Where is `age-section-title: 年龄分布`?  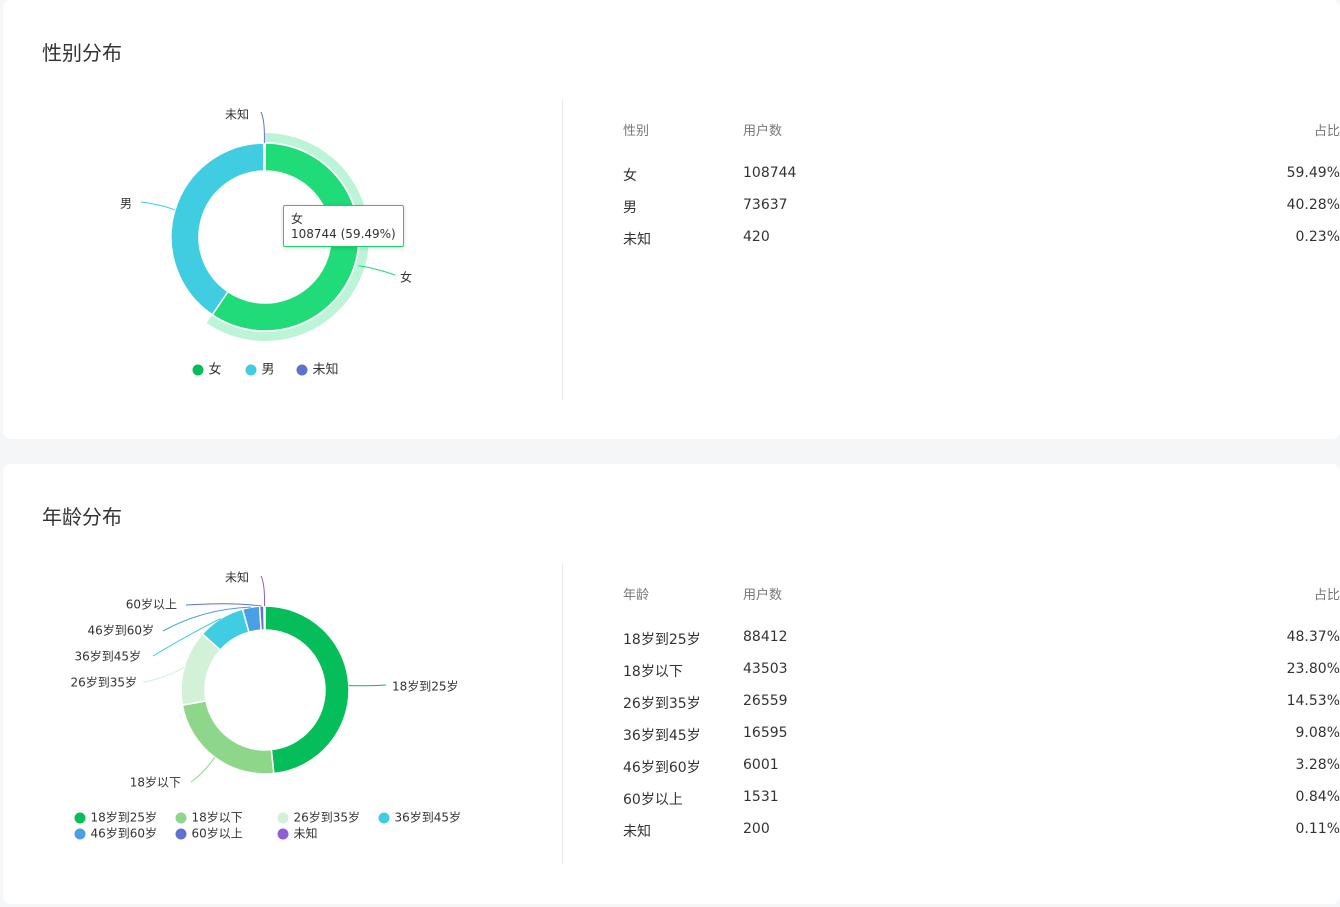 age-section-title: 年龄分布 is located at coordinates (82, 517).